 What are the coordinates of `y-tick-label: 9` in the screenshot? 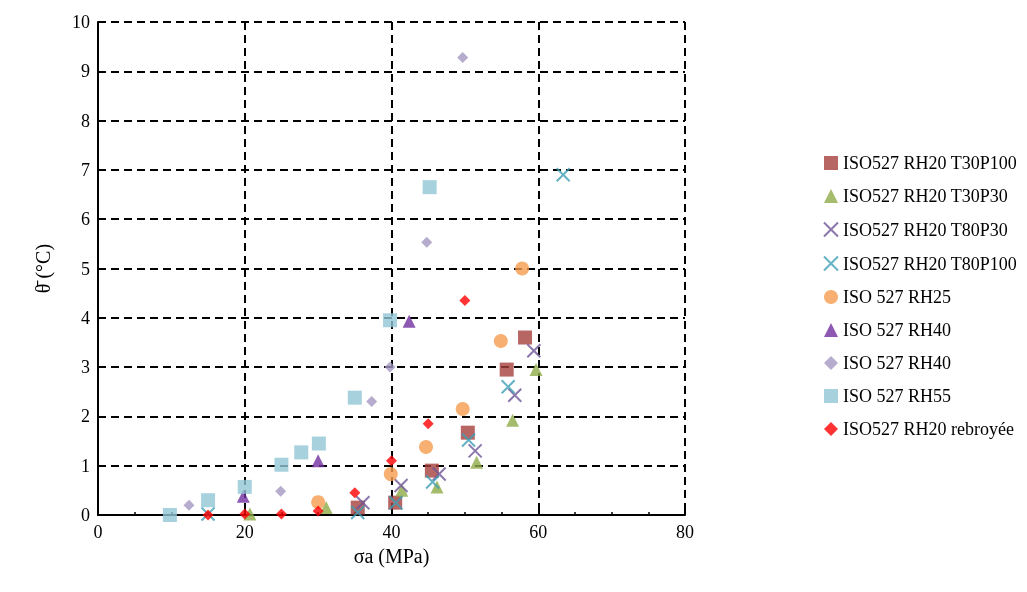 It's located at (85, 71).